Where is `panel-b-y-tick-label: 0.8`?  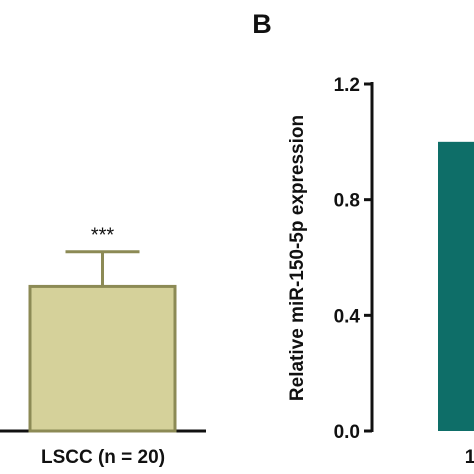
panel-b-y-tick-label: 0.8 is located at coordinates (347, 201).